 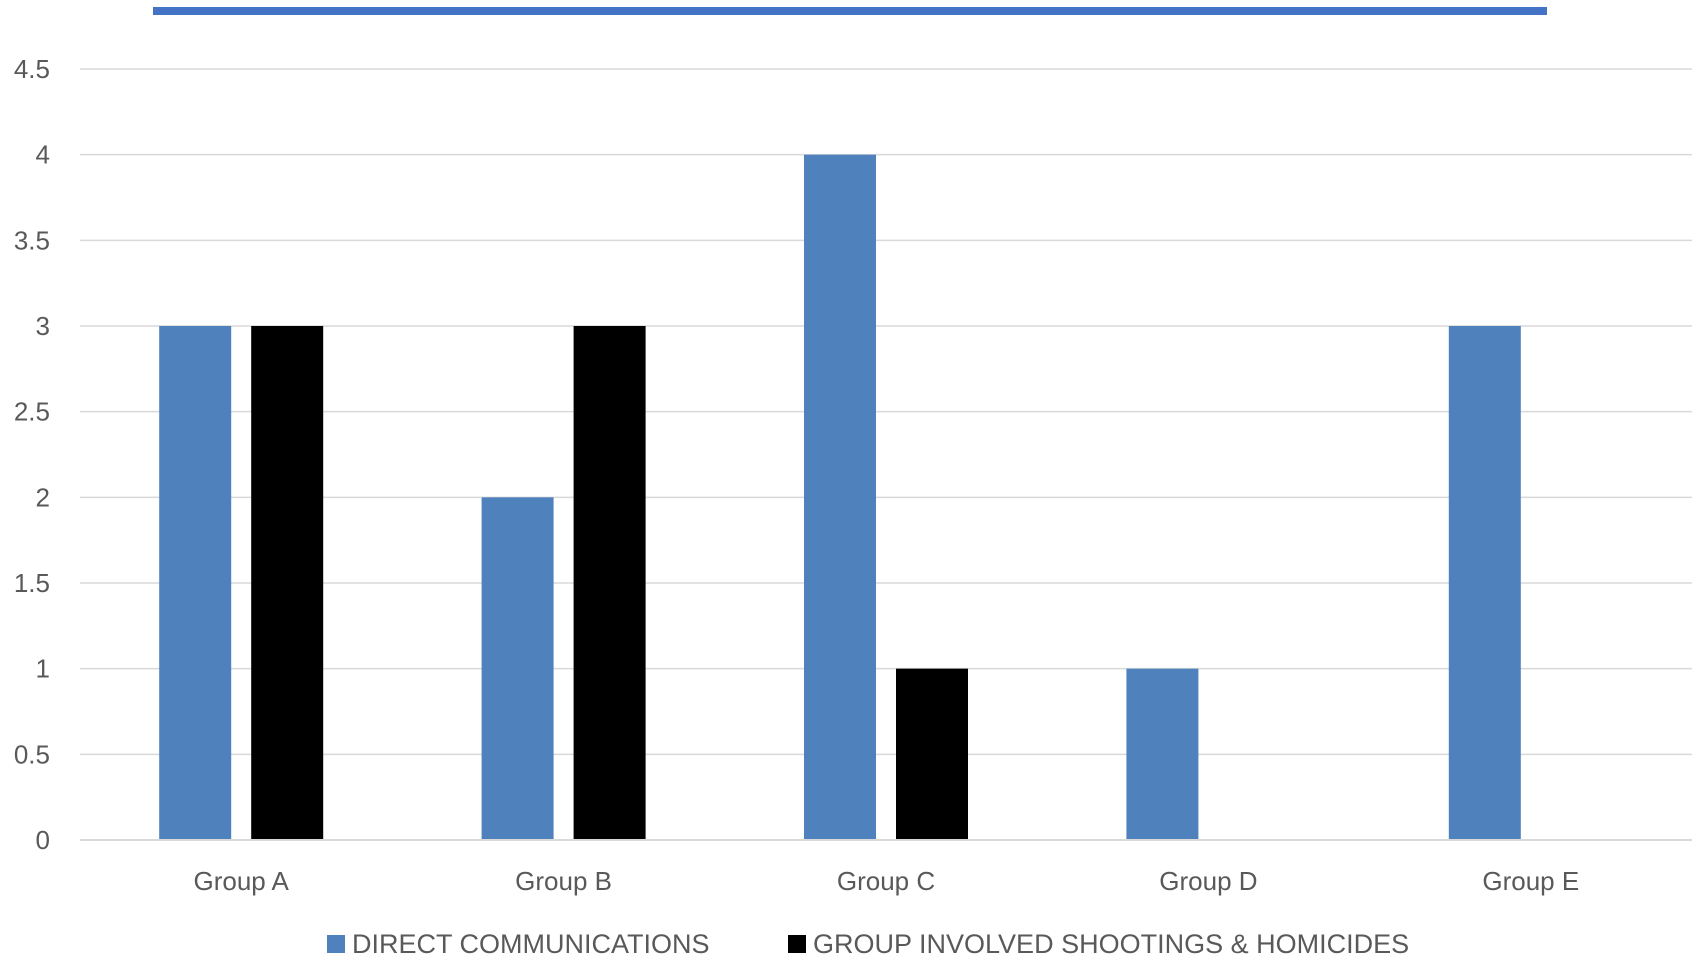 What do you see at coordinates (563, 881) in the screenshot?
I see `x-category-label: Group B` at bounding box center [563, 881].